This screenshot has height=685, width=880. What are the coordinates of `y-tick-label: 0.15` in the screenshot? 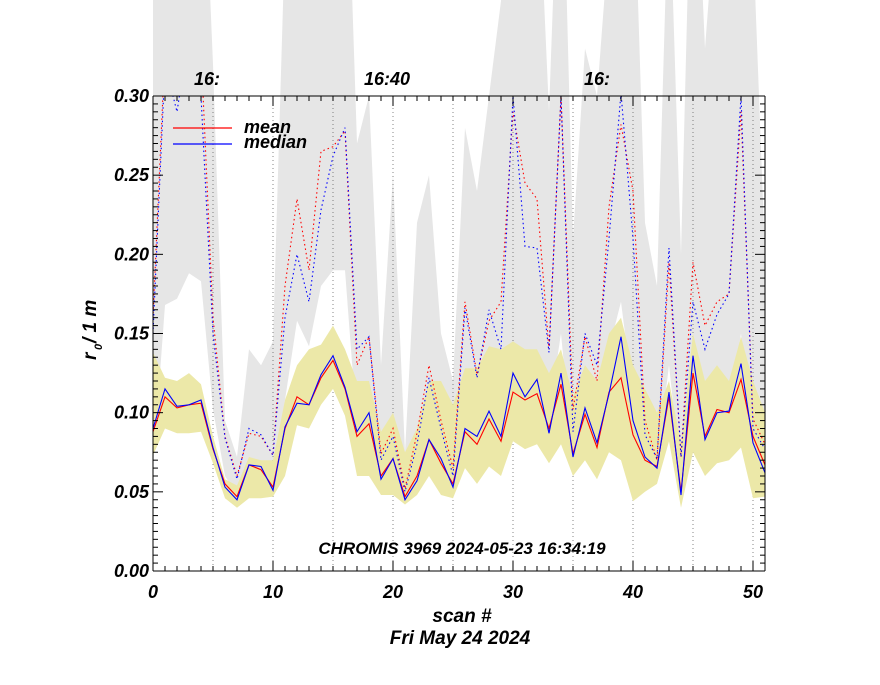 It's located at (132, 334).